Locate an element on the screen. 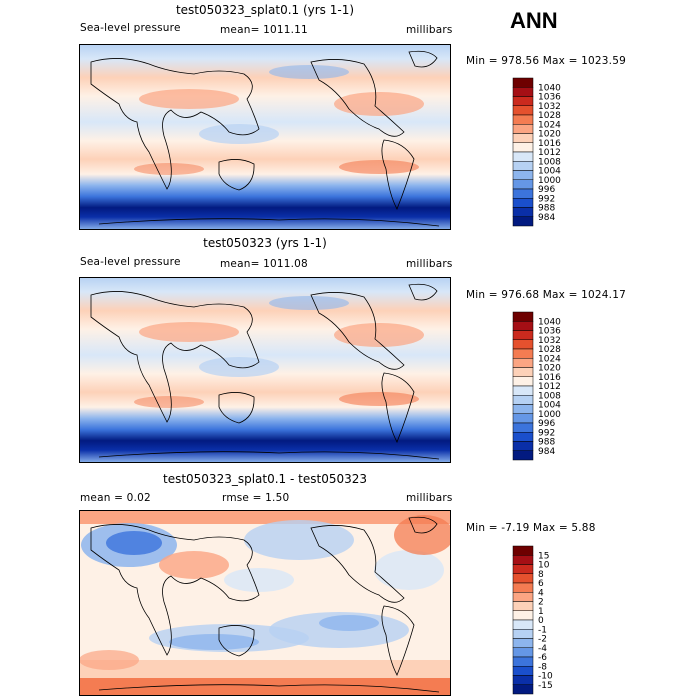 The height and width of the screenshot is (700, 700). colorbar-tick-label: -15 is located at coordinates (545, 686).